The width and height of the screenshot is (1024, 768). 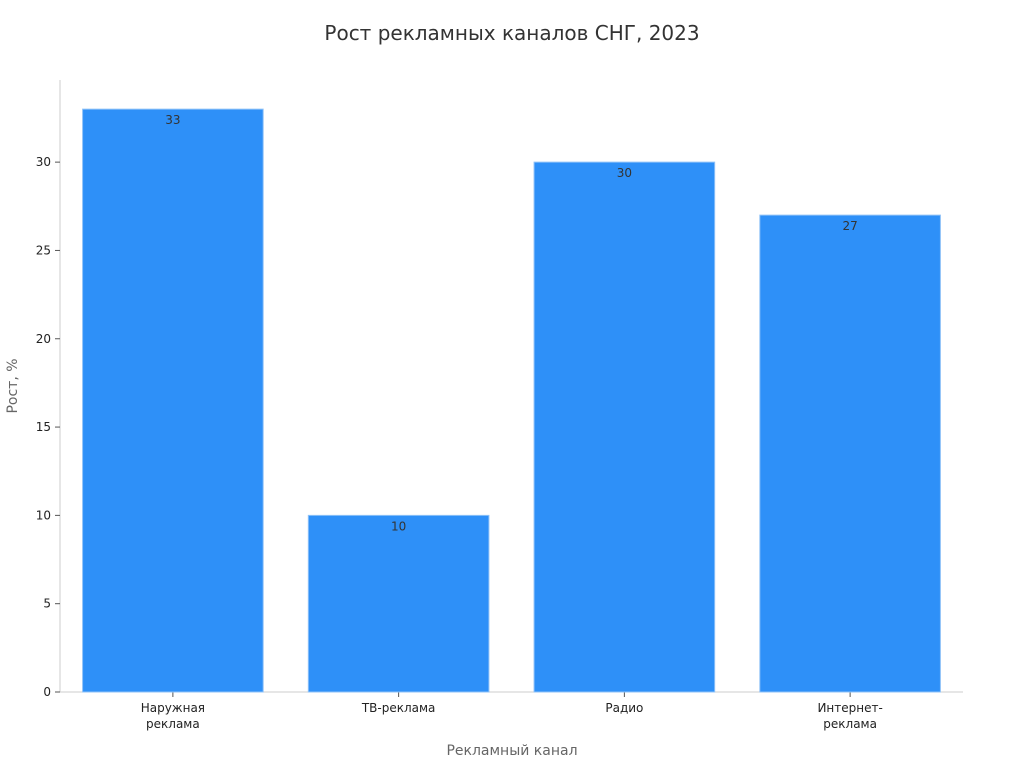 I want to click on bar-value-label: 10, so click(x=398, y=526).